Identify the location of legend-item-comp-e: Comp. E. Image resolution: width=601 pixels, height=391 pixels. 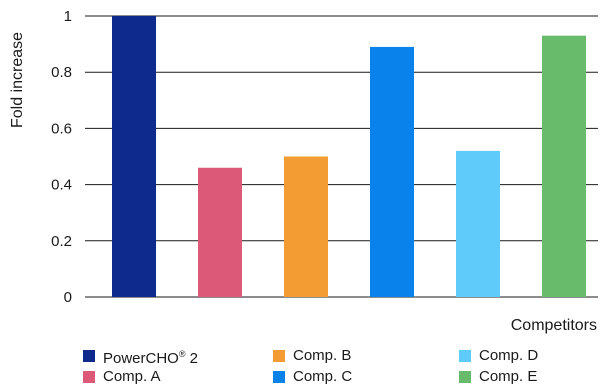
(498, 377).